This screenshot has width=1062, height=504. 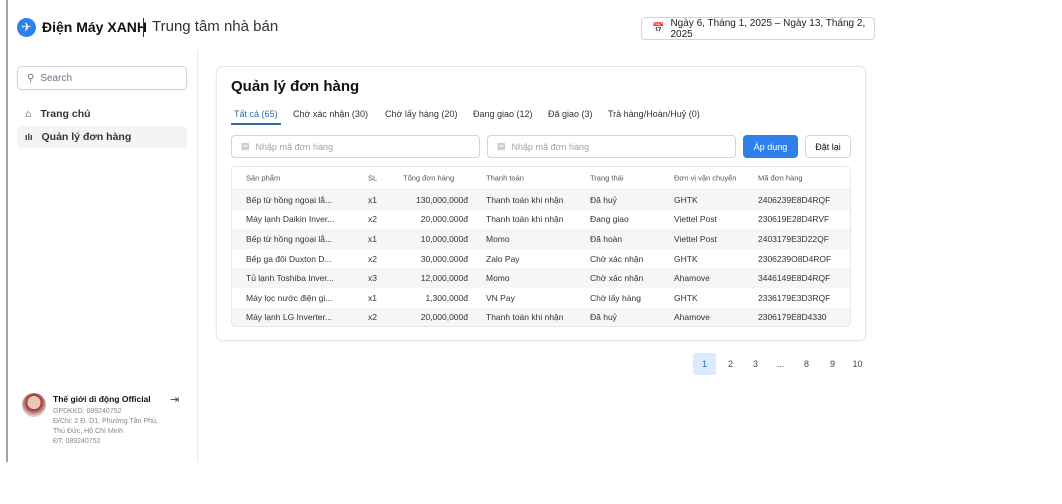 I want to click on table-cell: 3446149E8D4RQF, so click(x=794, y=278).